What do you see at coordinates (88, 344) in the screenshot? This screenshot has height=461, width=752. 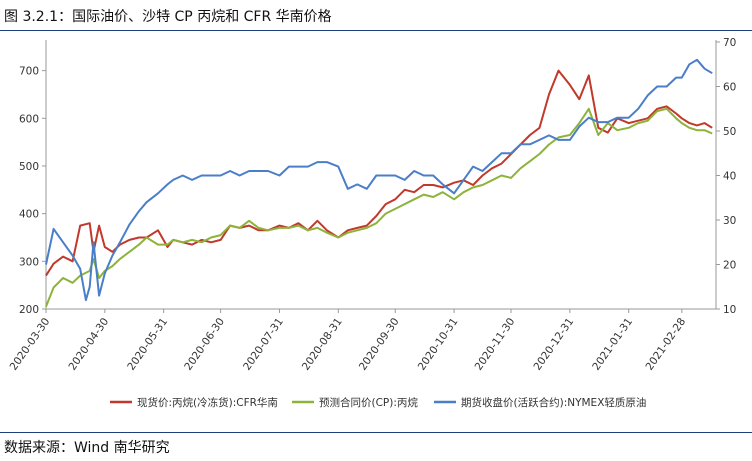 I see `x-tick-label: 2020-04-30` at bounding box center [88, 344].